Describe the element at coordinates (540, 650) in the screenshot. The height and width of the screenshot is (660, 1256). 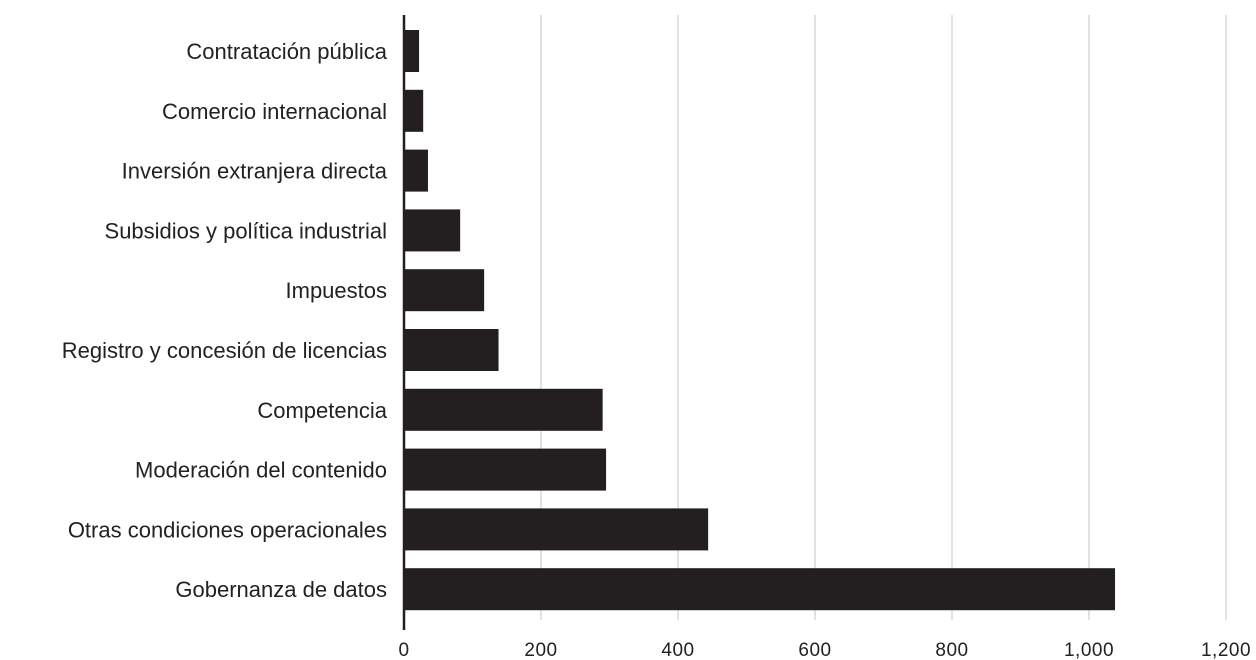
I see `x-tick-label: 200` at that location.